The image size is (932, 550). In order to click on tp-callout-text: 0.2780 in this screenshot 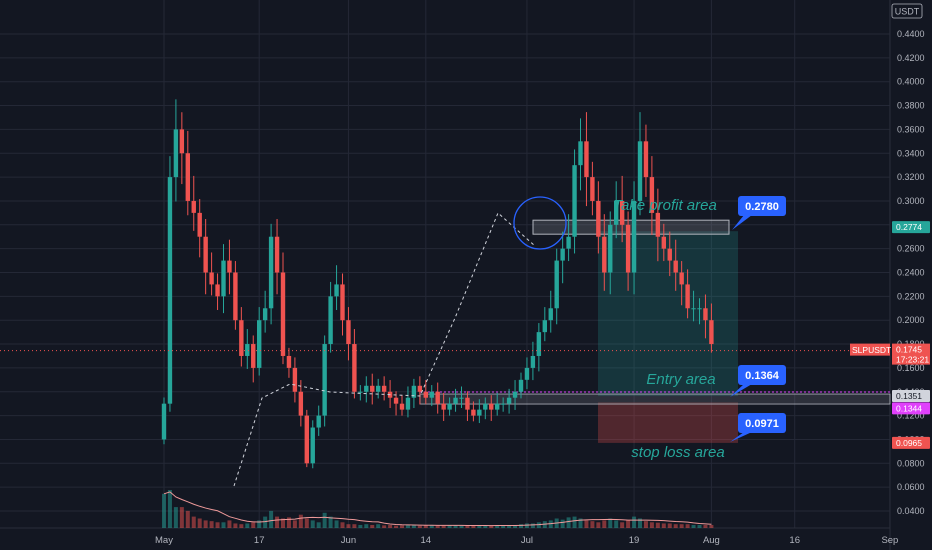, I will do `click(762, 207)`.